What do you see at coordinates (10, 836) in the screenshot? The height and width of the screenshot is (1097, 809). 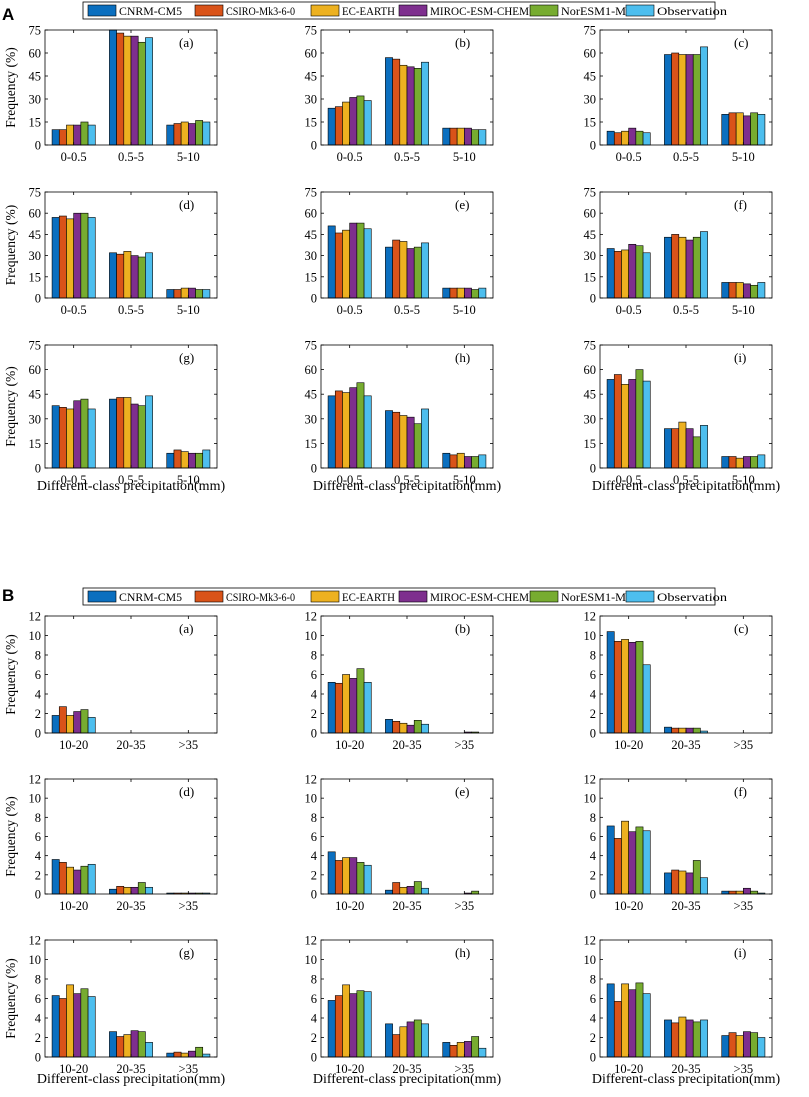 I see `y-axis-label: Frequency (%)` at bounding box center [10, 836].